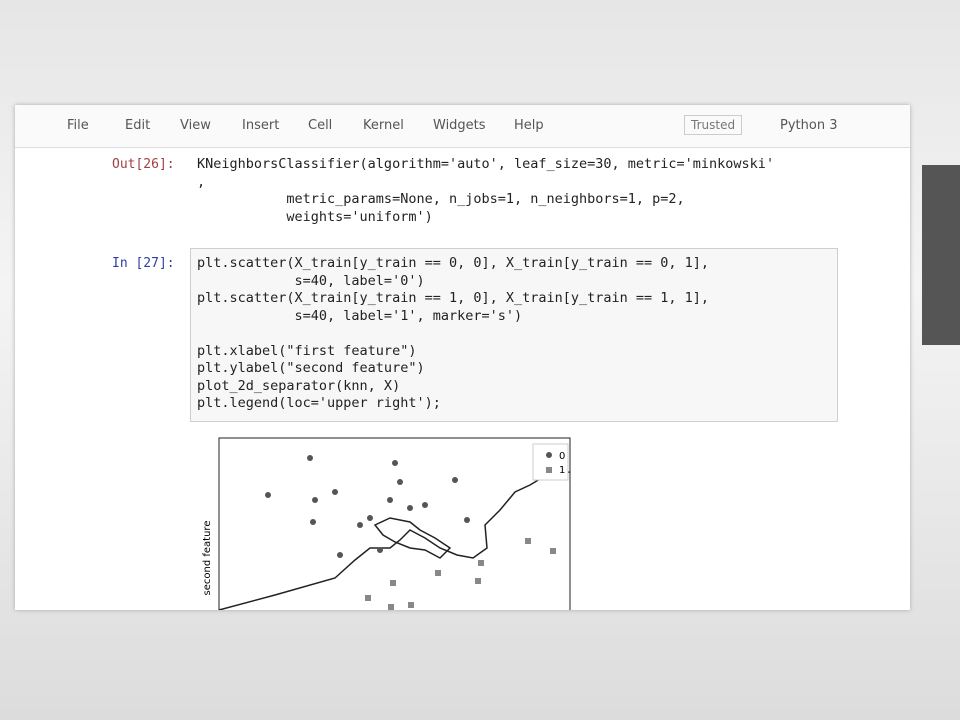  Describe the element at coordinates (307, 350) in the screenshot. I see `code-line: plt.xlabel("first feature")` at that location.